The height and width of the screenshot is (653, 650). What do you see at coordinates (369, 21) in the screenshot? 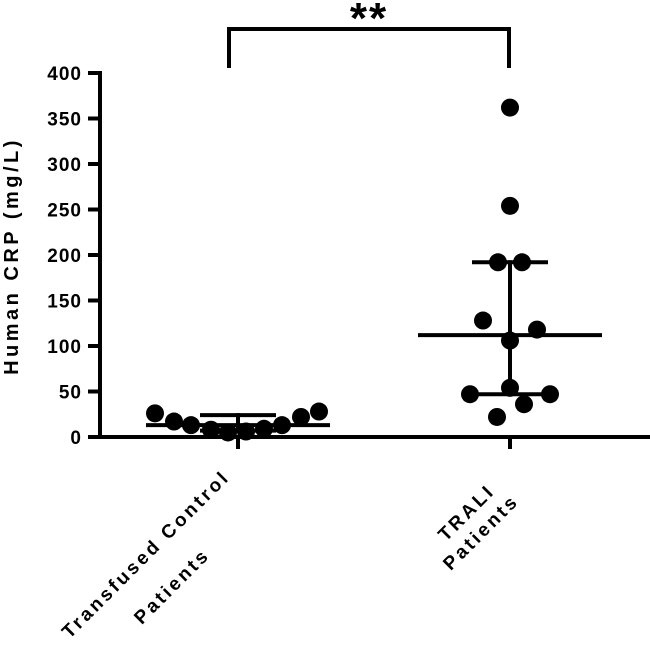
I see `significance-label: **` at bounding box center [369, 21].